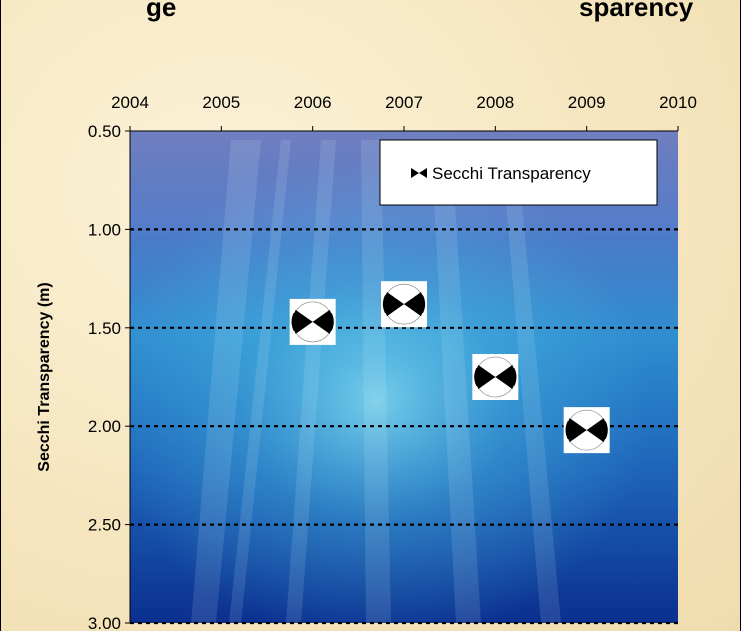 The image size is (741, 631). I want to click on x-tick-label: 2007, so click(404, 102).